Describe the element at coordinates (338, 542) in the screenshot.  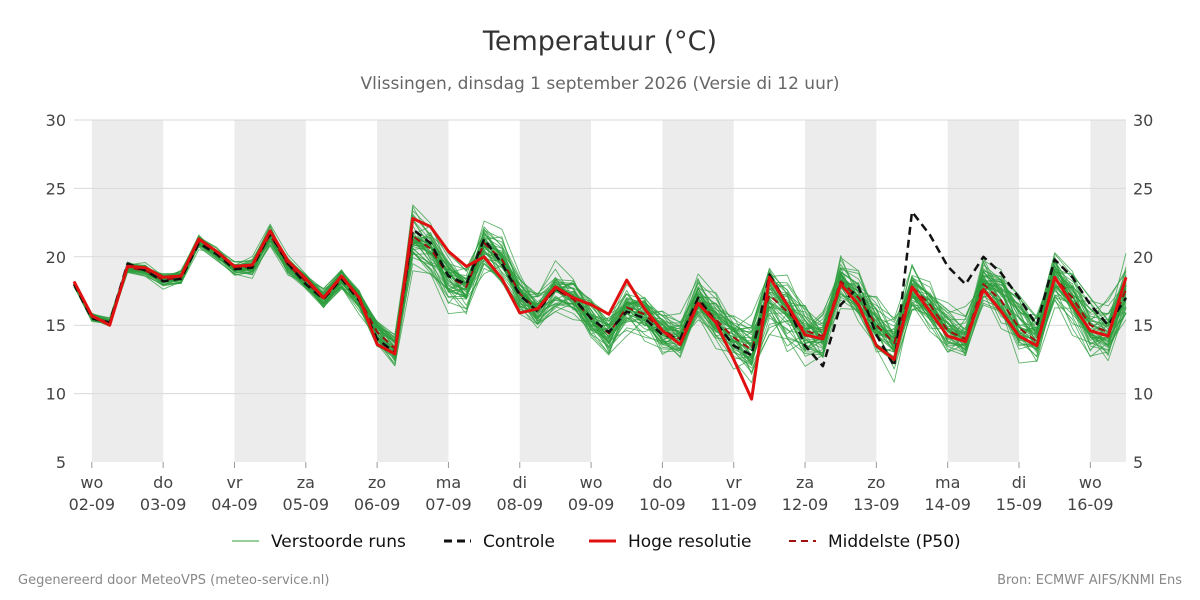
I see `legend-ensemble-label: Verstoorde runs` at that location.